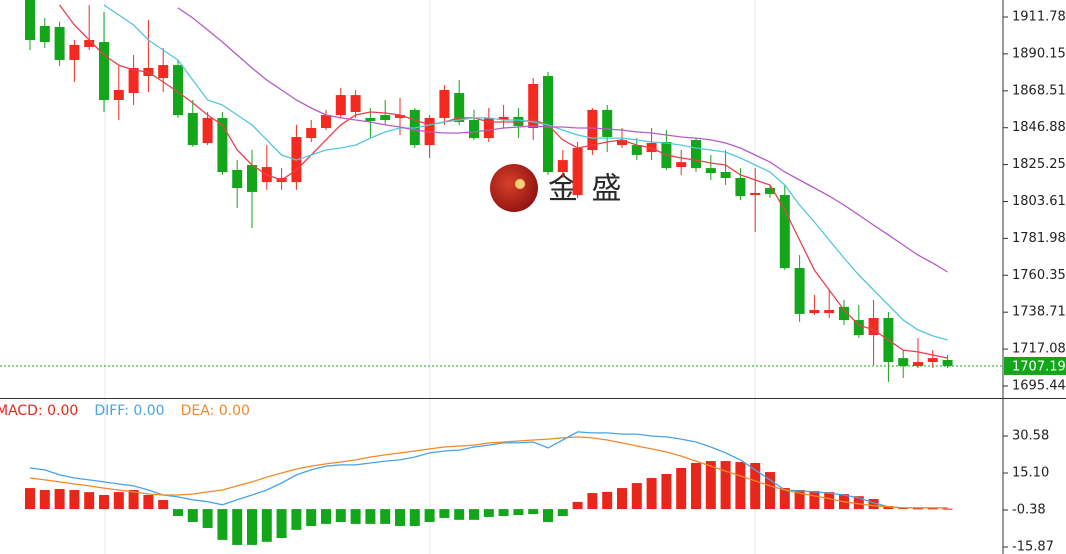 This screenshot has width=1066, height=554. I want to click on logo-dot, so click(520, 184).